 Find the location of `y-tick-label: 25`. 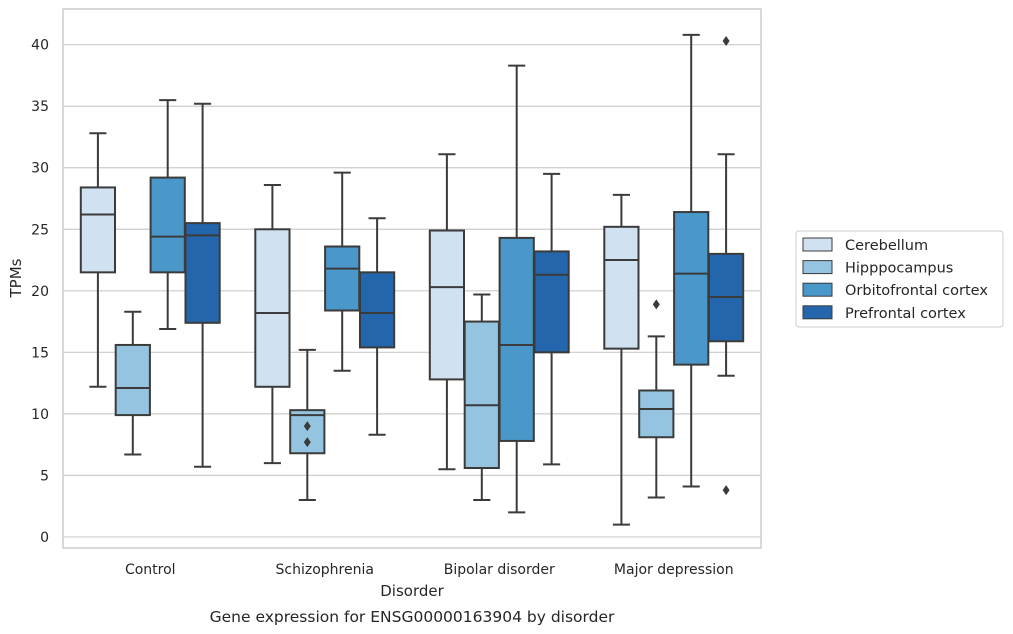

y-tick-label: 25 is located at coordinates (40, 230).